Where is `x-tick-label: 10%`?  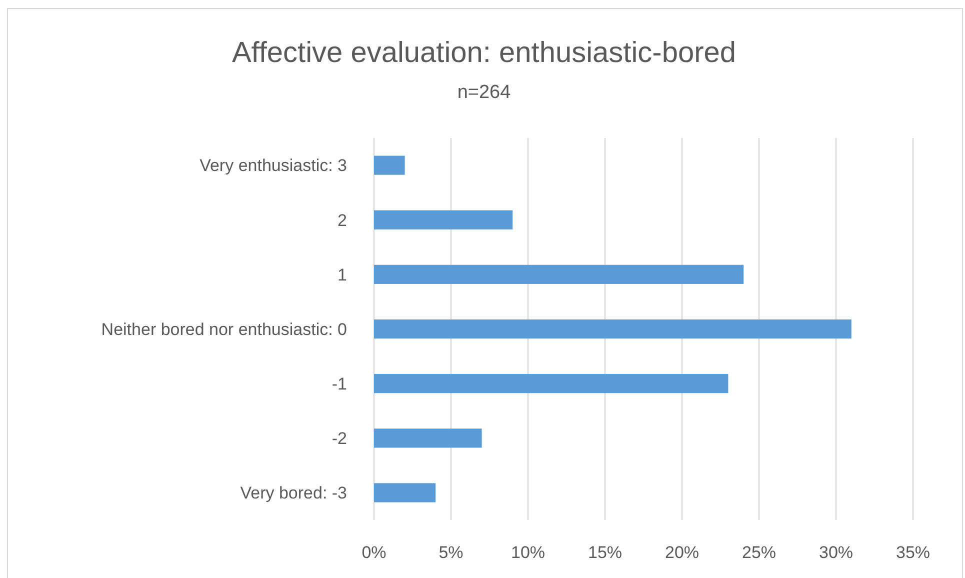 x-tick-label: 10% is located at coordinates (528, 552).